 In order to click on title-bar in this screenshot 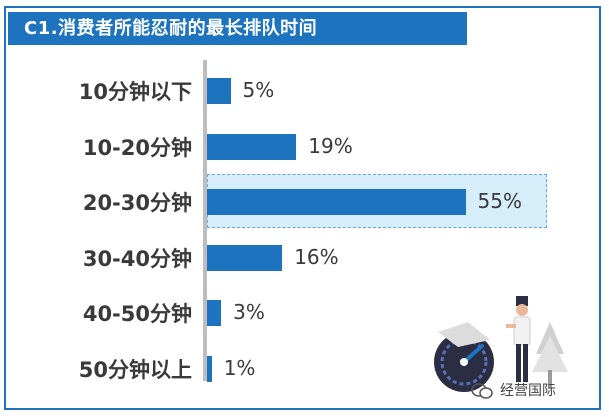, I will do `click(237, 28)`.